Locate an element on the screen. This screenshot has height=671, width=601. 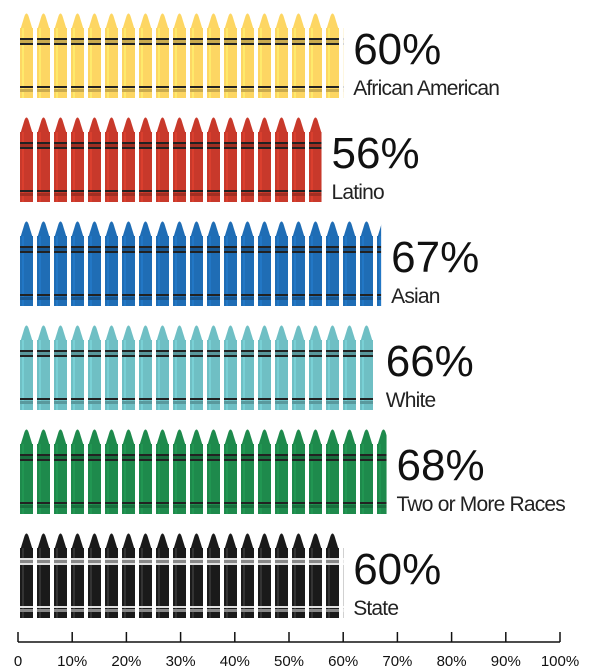
category-label: Latino is located at coordinates (358, 192).